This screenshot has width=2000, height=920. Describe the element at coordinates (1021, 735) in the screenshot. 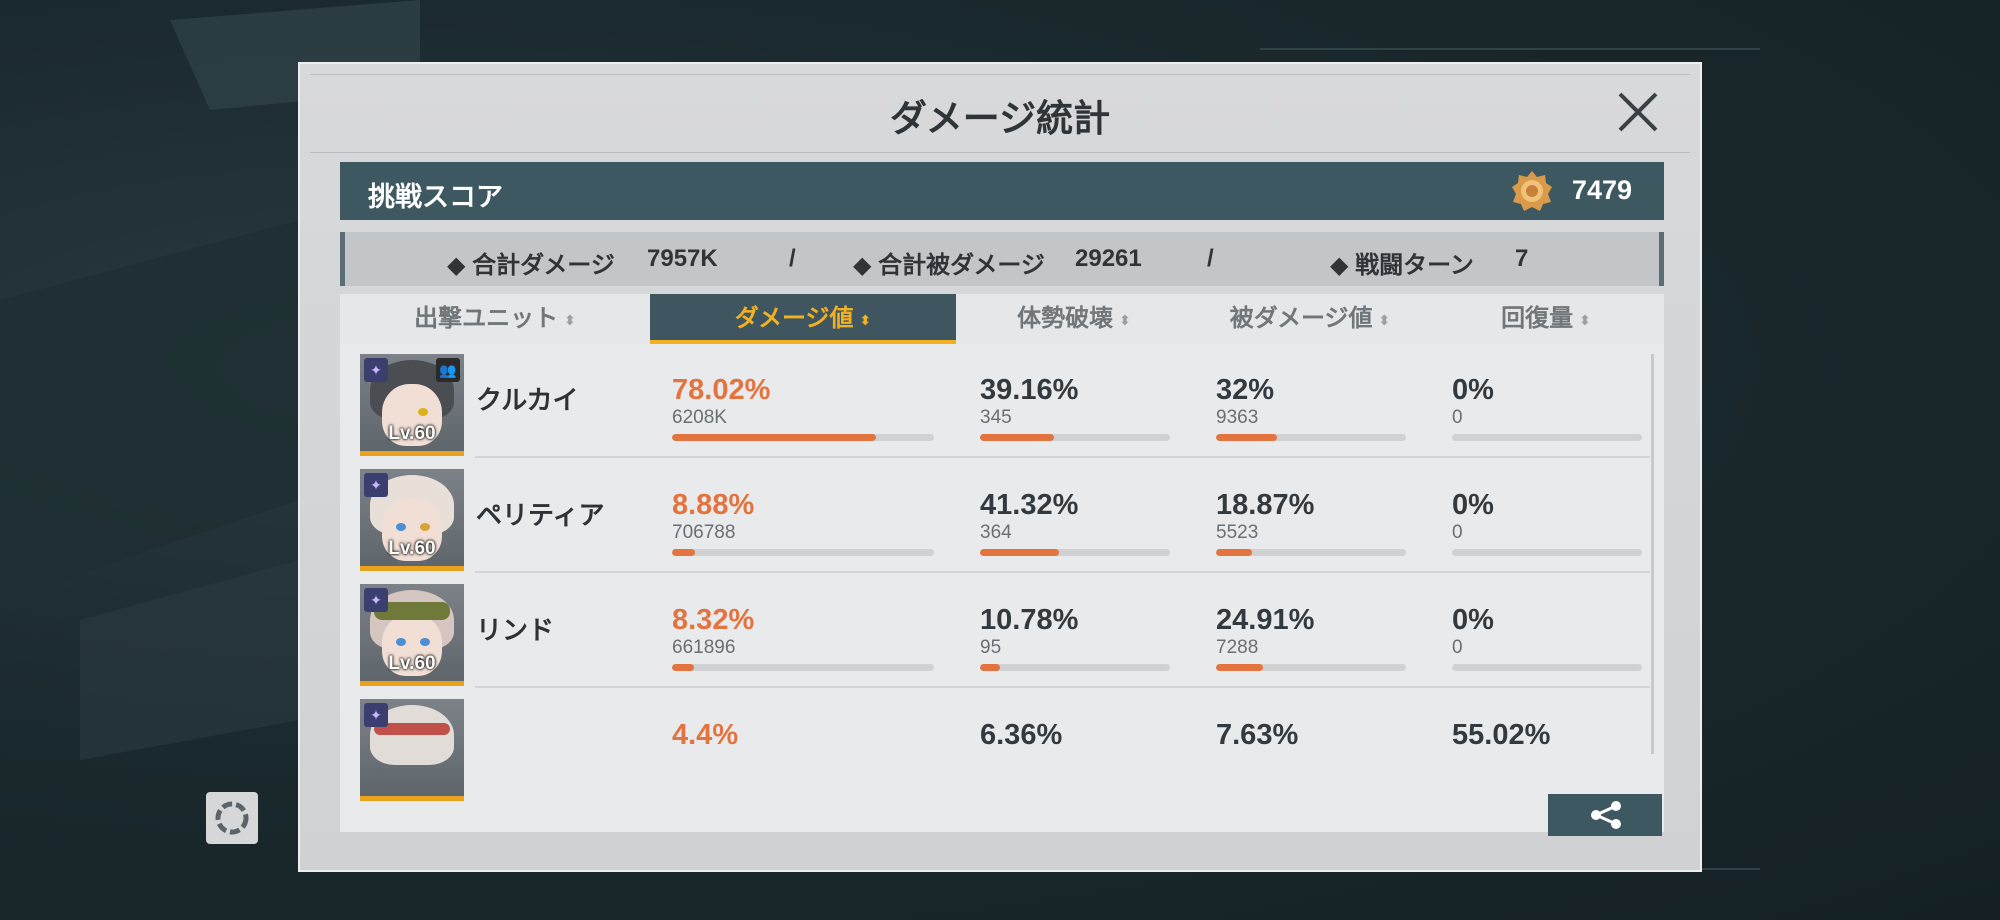

I see `break-percent: 6.36%` at that location.